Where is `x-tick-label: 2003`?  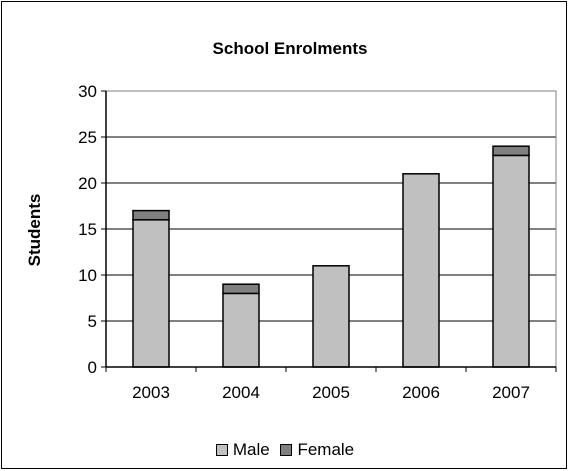 x-tick-label: 2003 is located at coordinates (151, 392).